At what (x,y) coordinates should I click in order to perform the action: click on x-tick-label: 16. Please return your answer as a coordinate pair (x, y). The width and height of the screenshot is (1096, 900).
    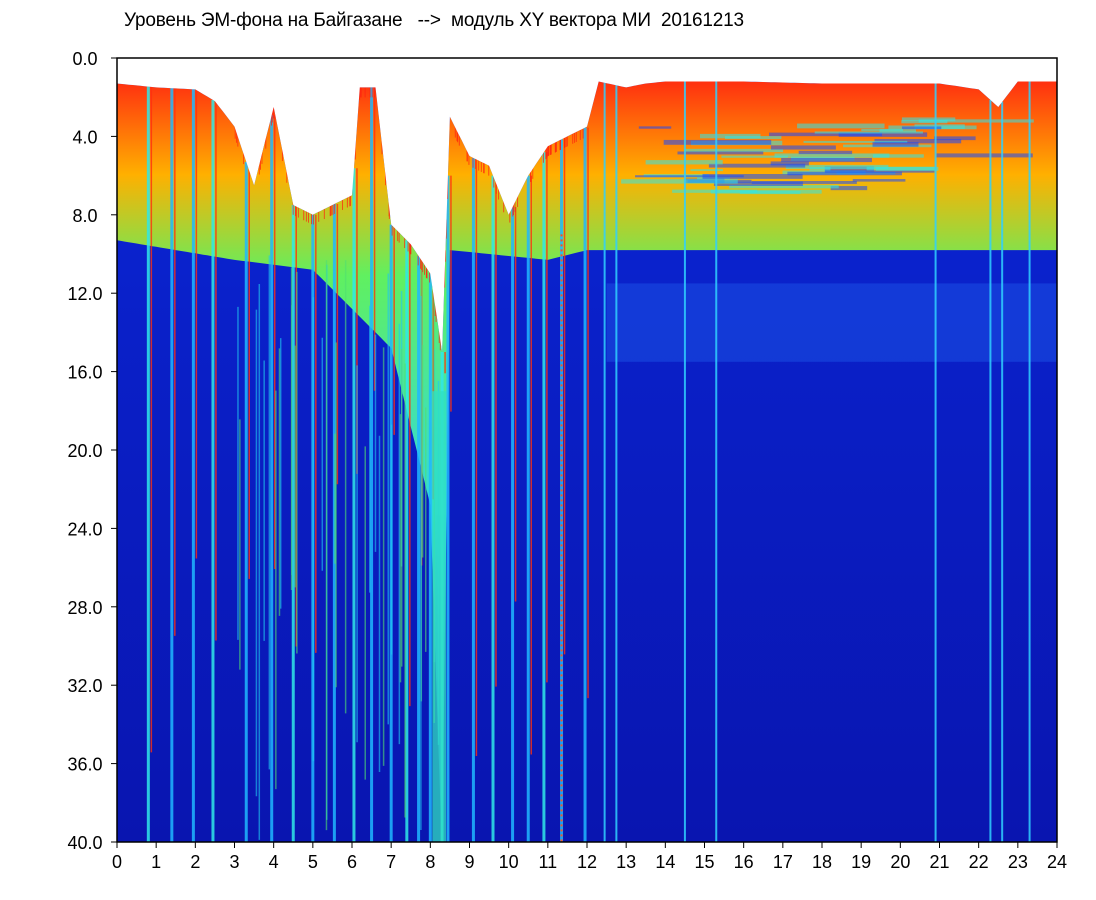
    Looking at the image, I should click on (744, 862).